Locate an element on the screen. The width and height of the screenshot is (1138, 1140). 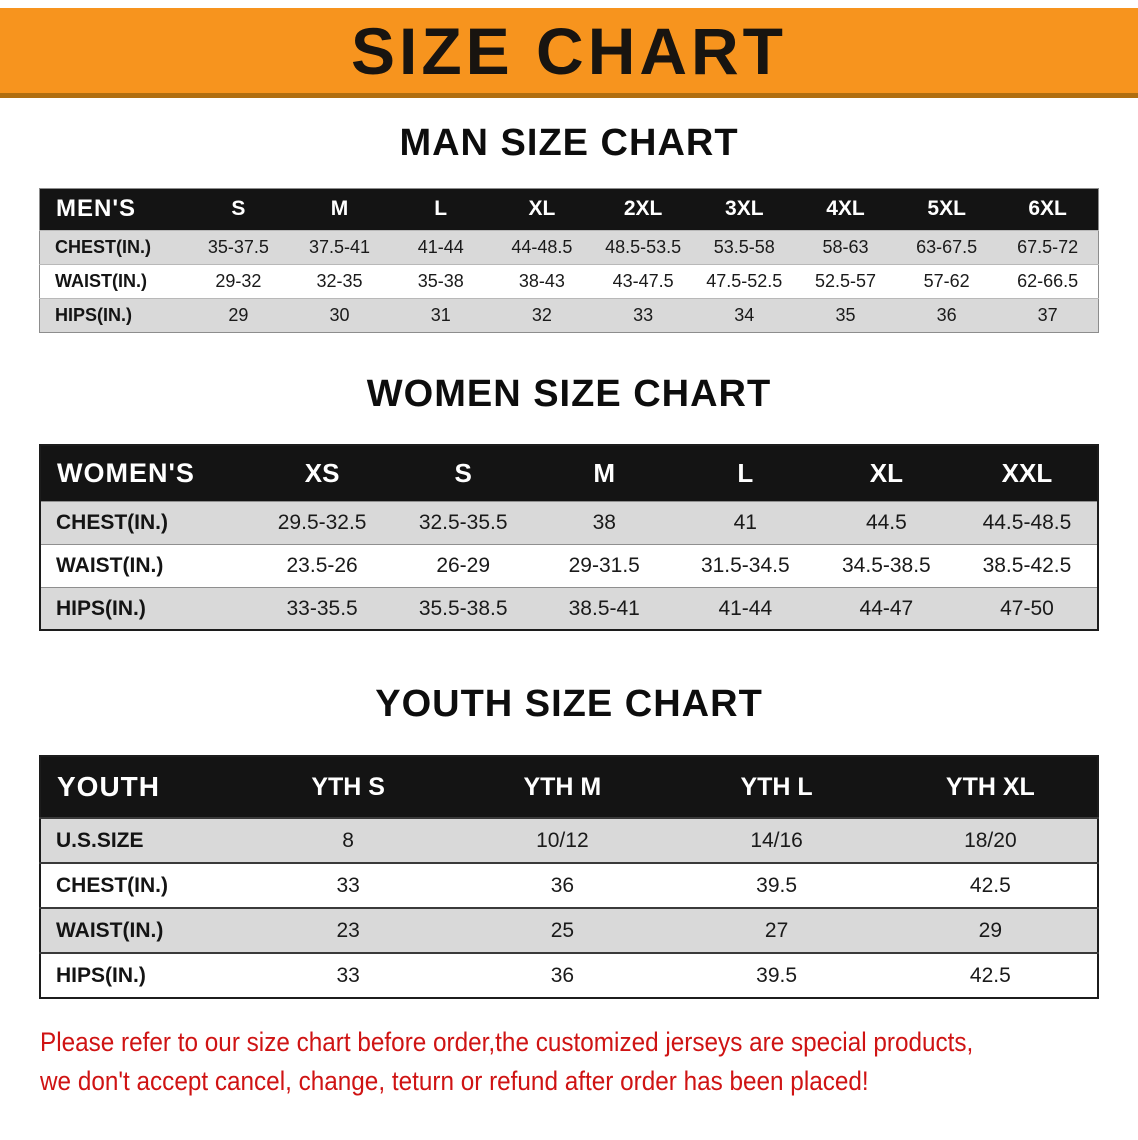
table-corner-label: MEN'S is located at coordinates (113, 209).